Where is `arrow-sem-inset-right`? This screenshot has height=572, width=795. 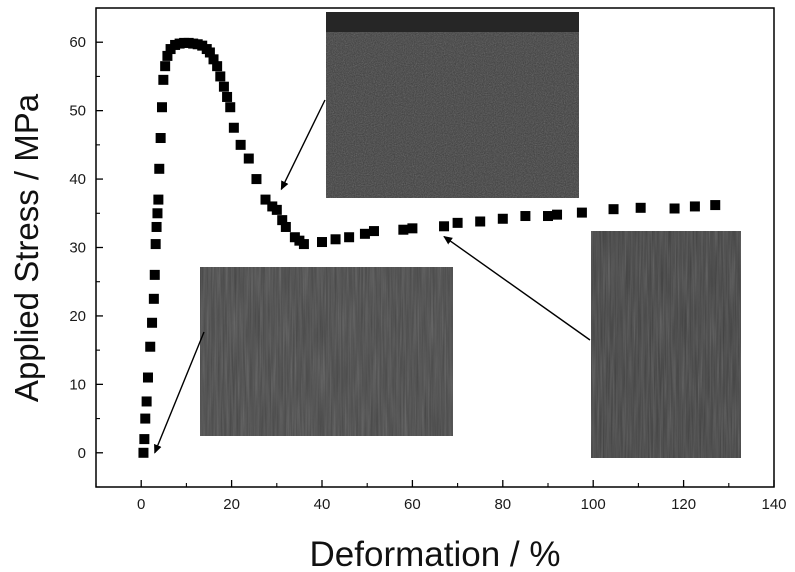
arrow-sem-inset-right is located at coordinates (517, 288).